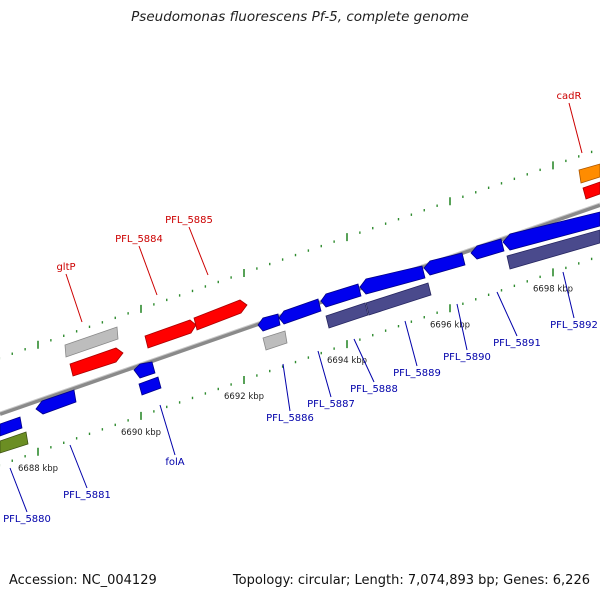  What do you see at coordinates (83, 580) in the screenshot?
I see `accession-text: Accession: NC_004129` at bounding box center [83, 580].